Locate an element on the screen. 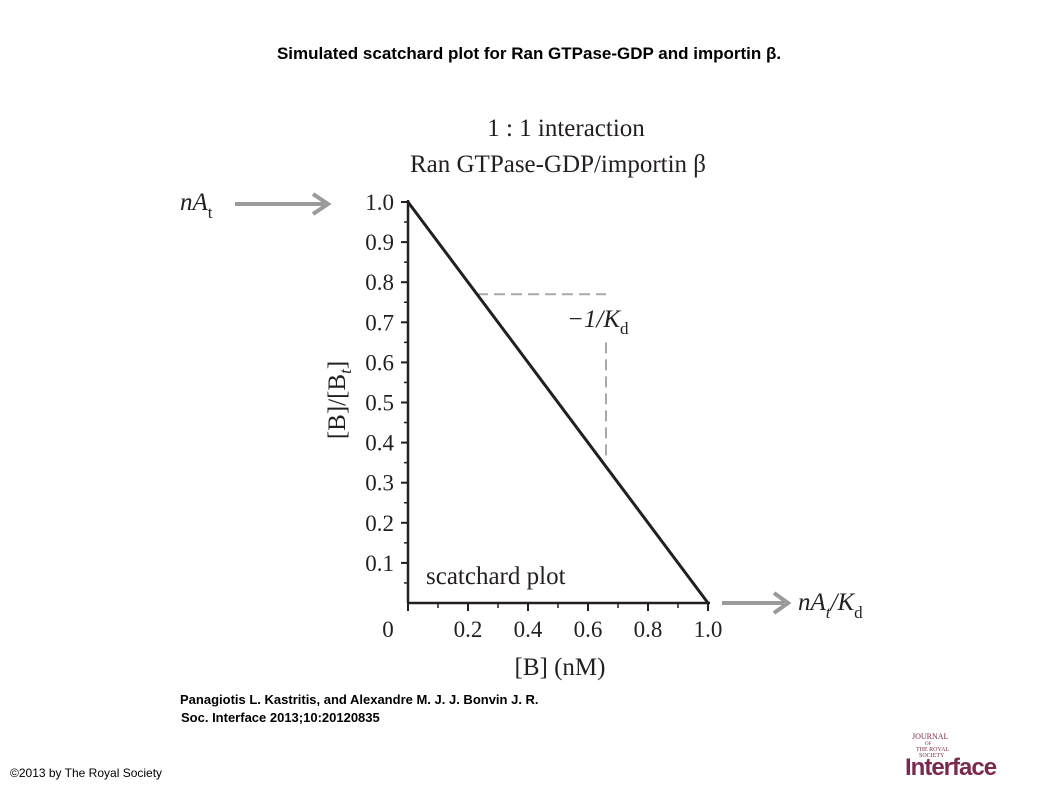 The image size is (1058, 793). journal-logo: JOURNAL OF THE ROYAL SOCIETY Interface is located at coordinates (960, 755).